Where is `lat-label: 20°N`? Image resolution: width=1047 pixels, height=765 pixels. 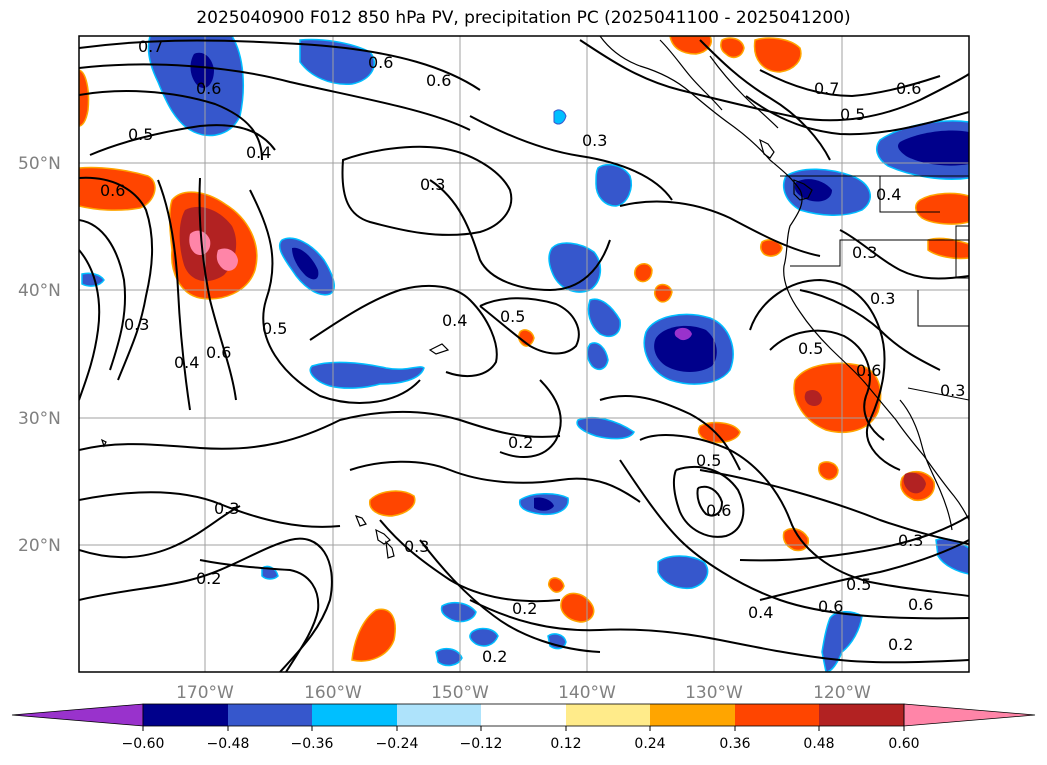 lat-label: 20°N is located at coordinates (39, 546).